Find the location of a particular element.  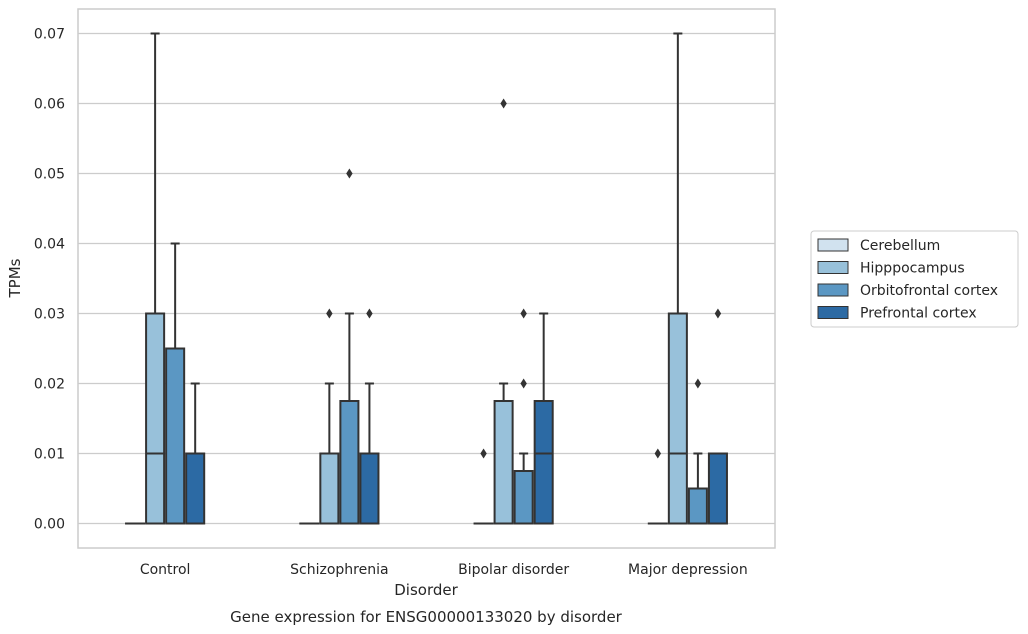

y-tick-label: 0.05 is located at coordinates (49, 175).